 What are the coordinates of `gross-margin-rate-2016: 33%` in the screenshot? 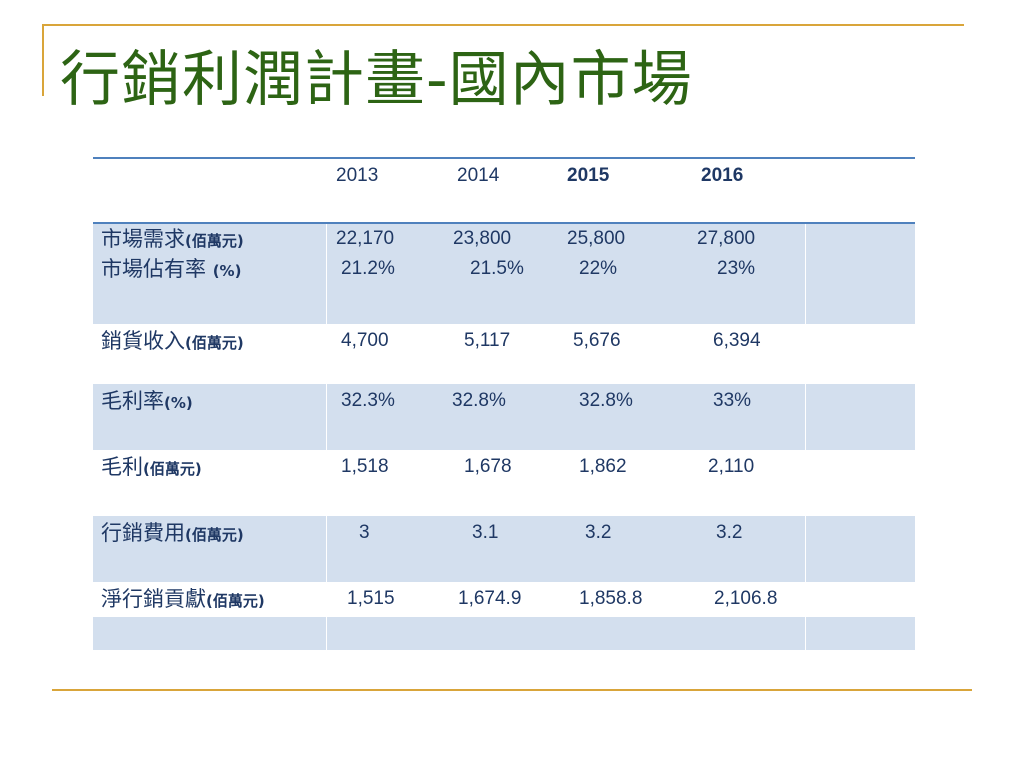 It's located at (732, 400).